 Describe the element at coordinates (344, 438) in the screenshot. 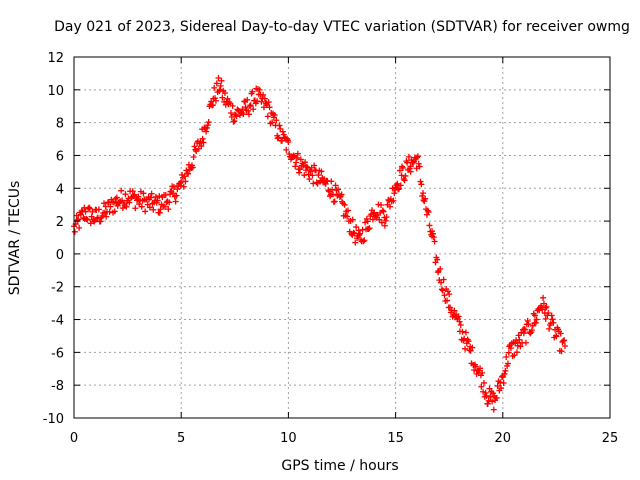

I see `x-tick-labels: 0 5 10 15 20 25` at that location.